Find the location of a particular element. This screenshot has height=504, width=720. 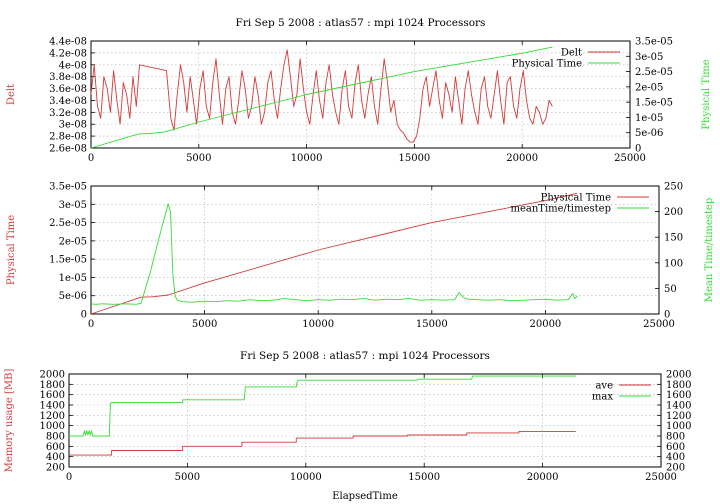

y-tick-label: 2.6e-08 is located at coordinates (68, 149).